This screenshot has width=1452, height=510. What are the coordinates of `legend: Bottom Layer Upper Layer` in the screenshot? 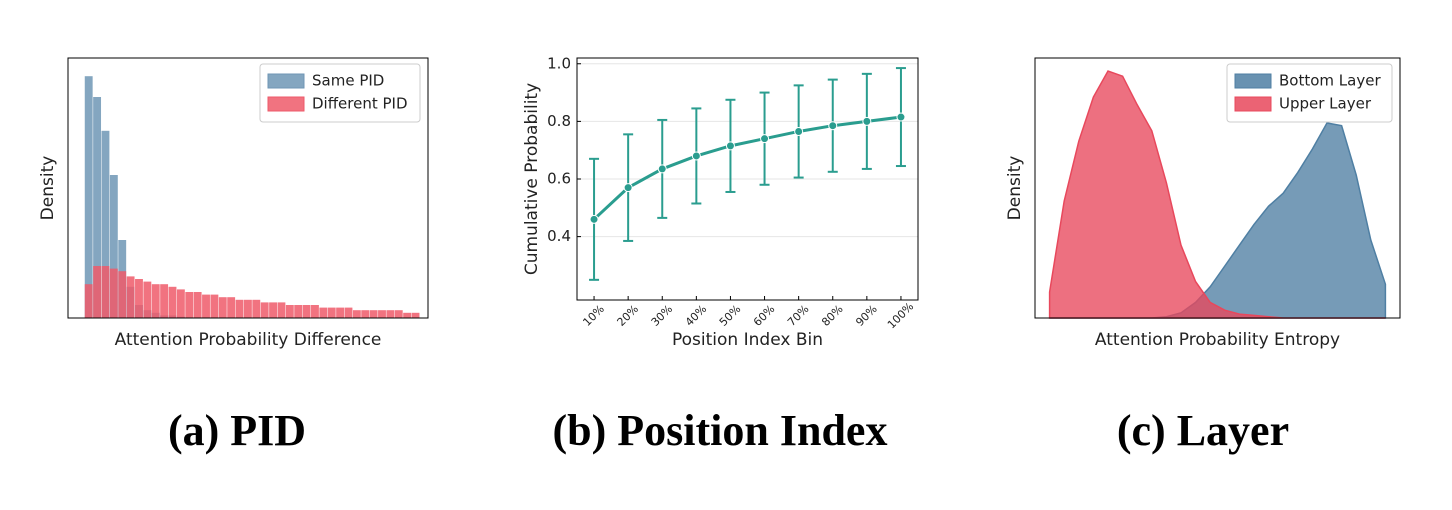 It's located at (1309, 93).